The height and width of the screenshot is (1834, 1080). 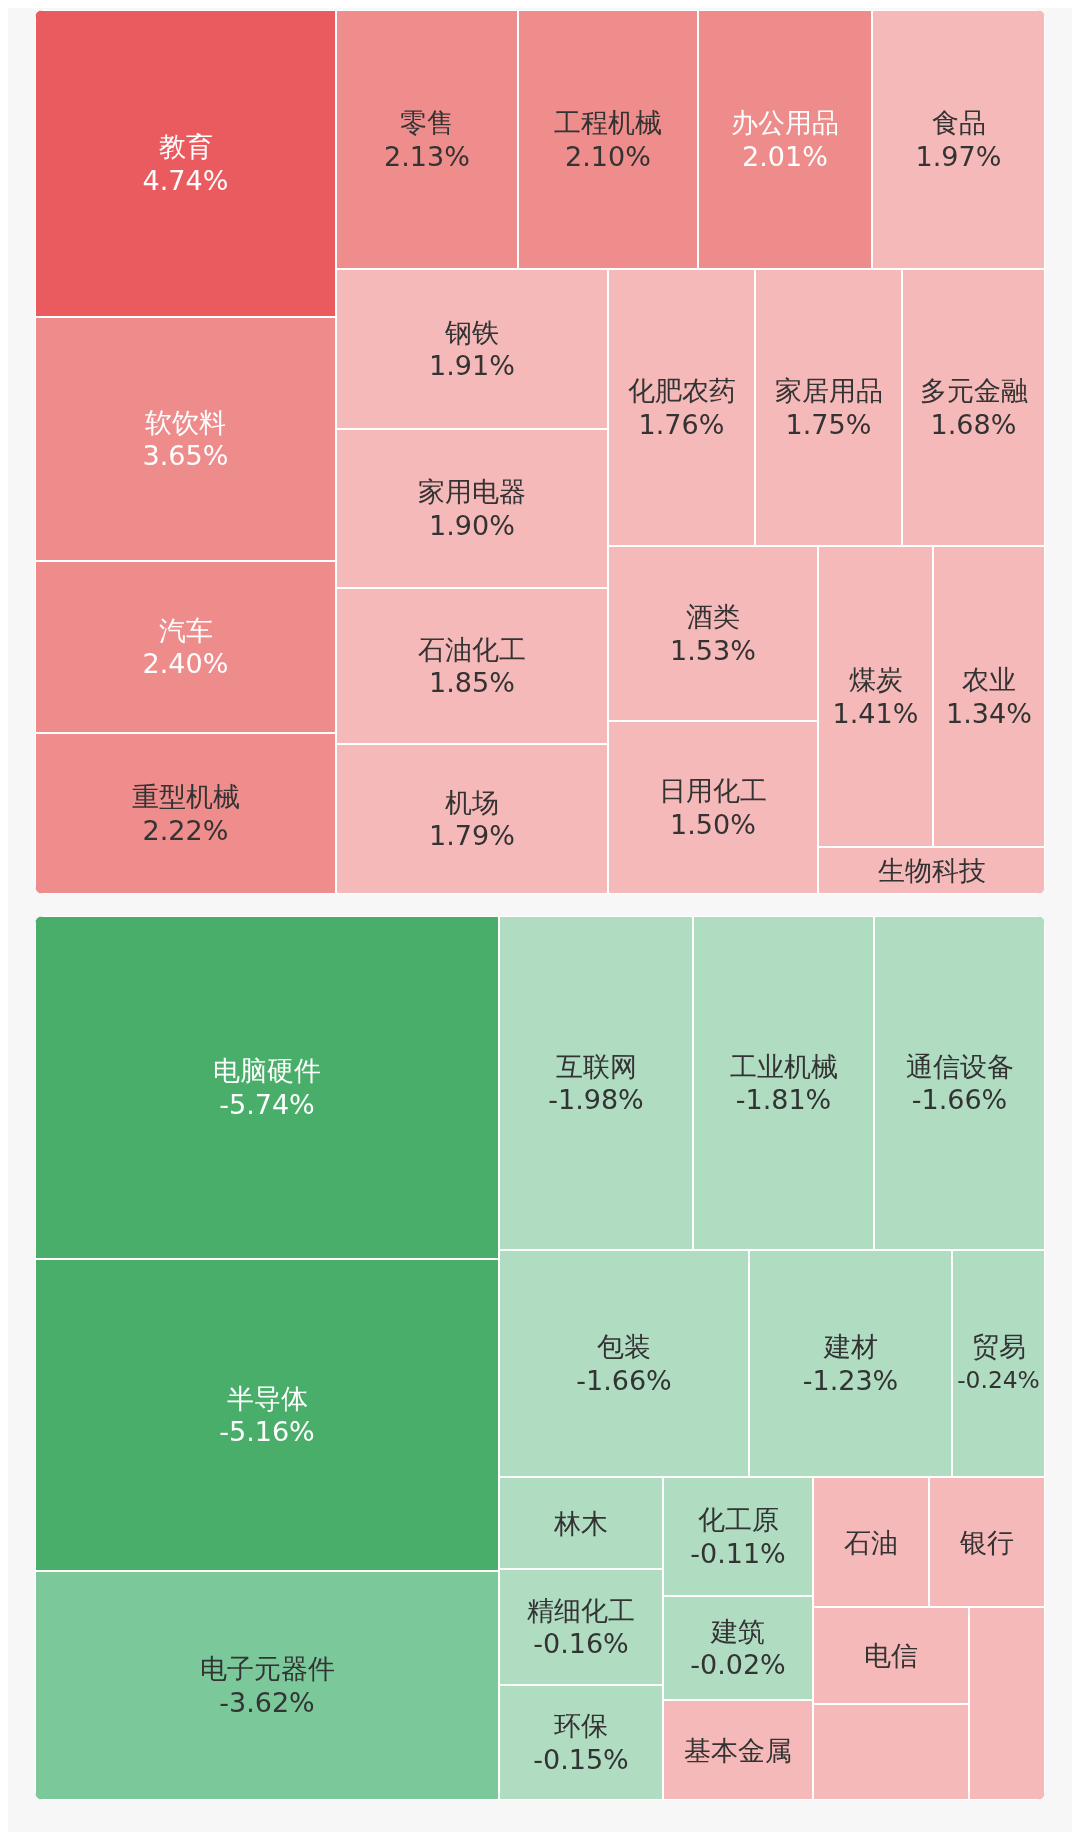 What do you see at coordinates (850, 1380) in the screenshot?
I see `data-label: -1.23%` at bounding box center [850, 1380].